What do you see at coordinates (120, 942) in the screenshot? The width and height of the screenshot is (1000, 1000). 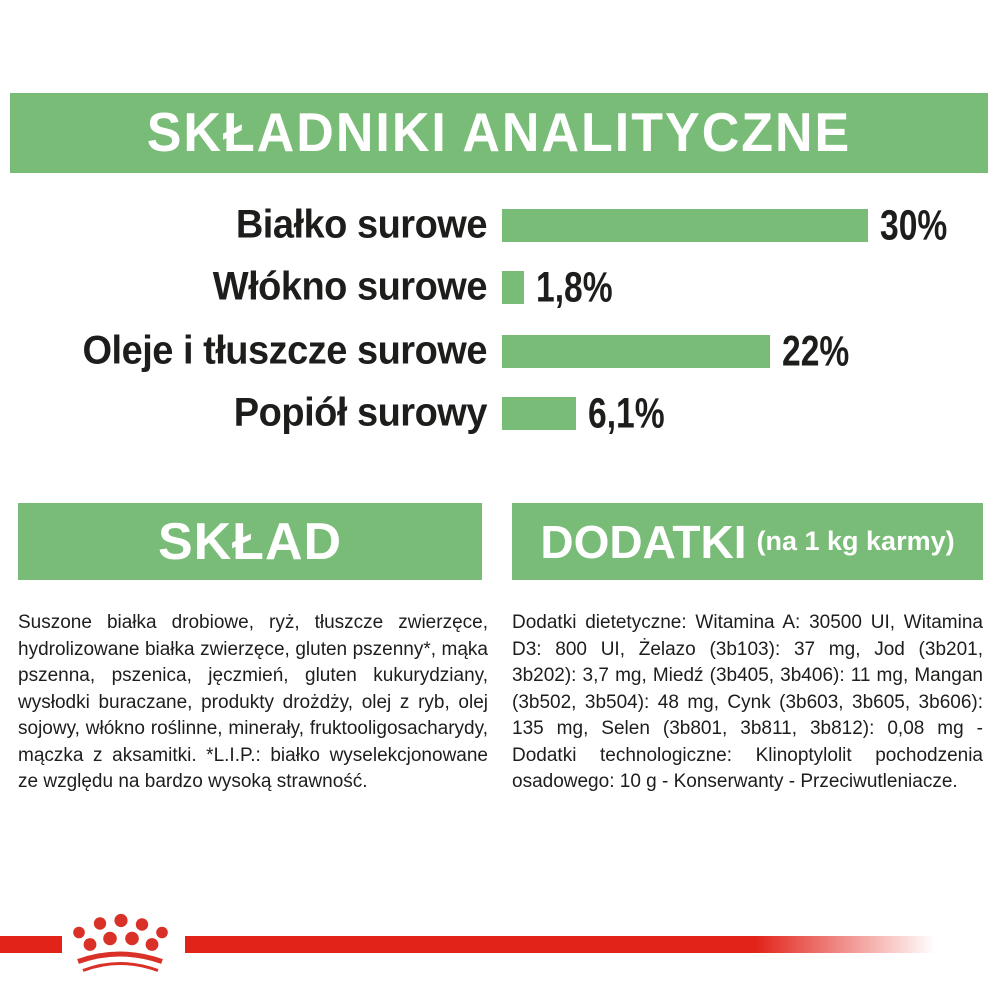 I see `royal-canin-crown-icon` at bounding box center [120, 942].